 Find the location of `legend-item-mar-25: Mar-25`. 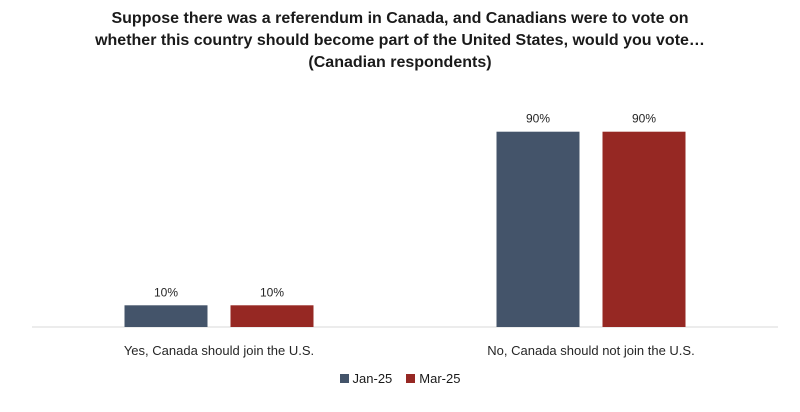

legend-item-mar-25: Mar-25 is located at coordinates (433, 378).